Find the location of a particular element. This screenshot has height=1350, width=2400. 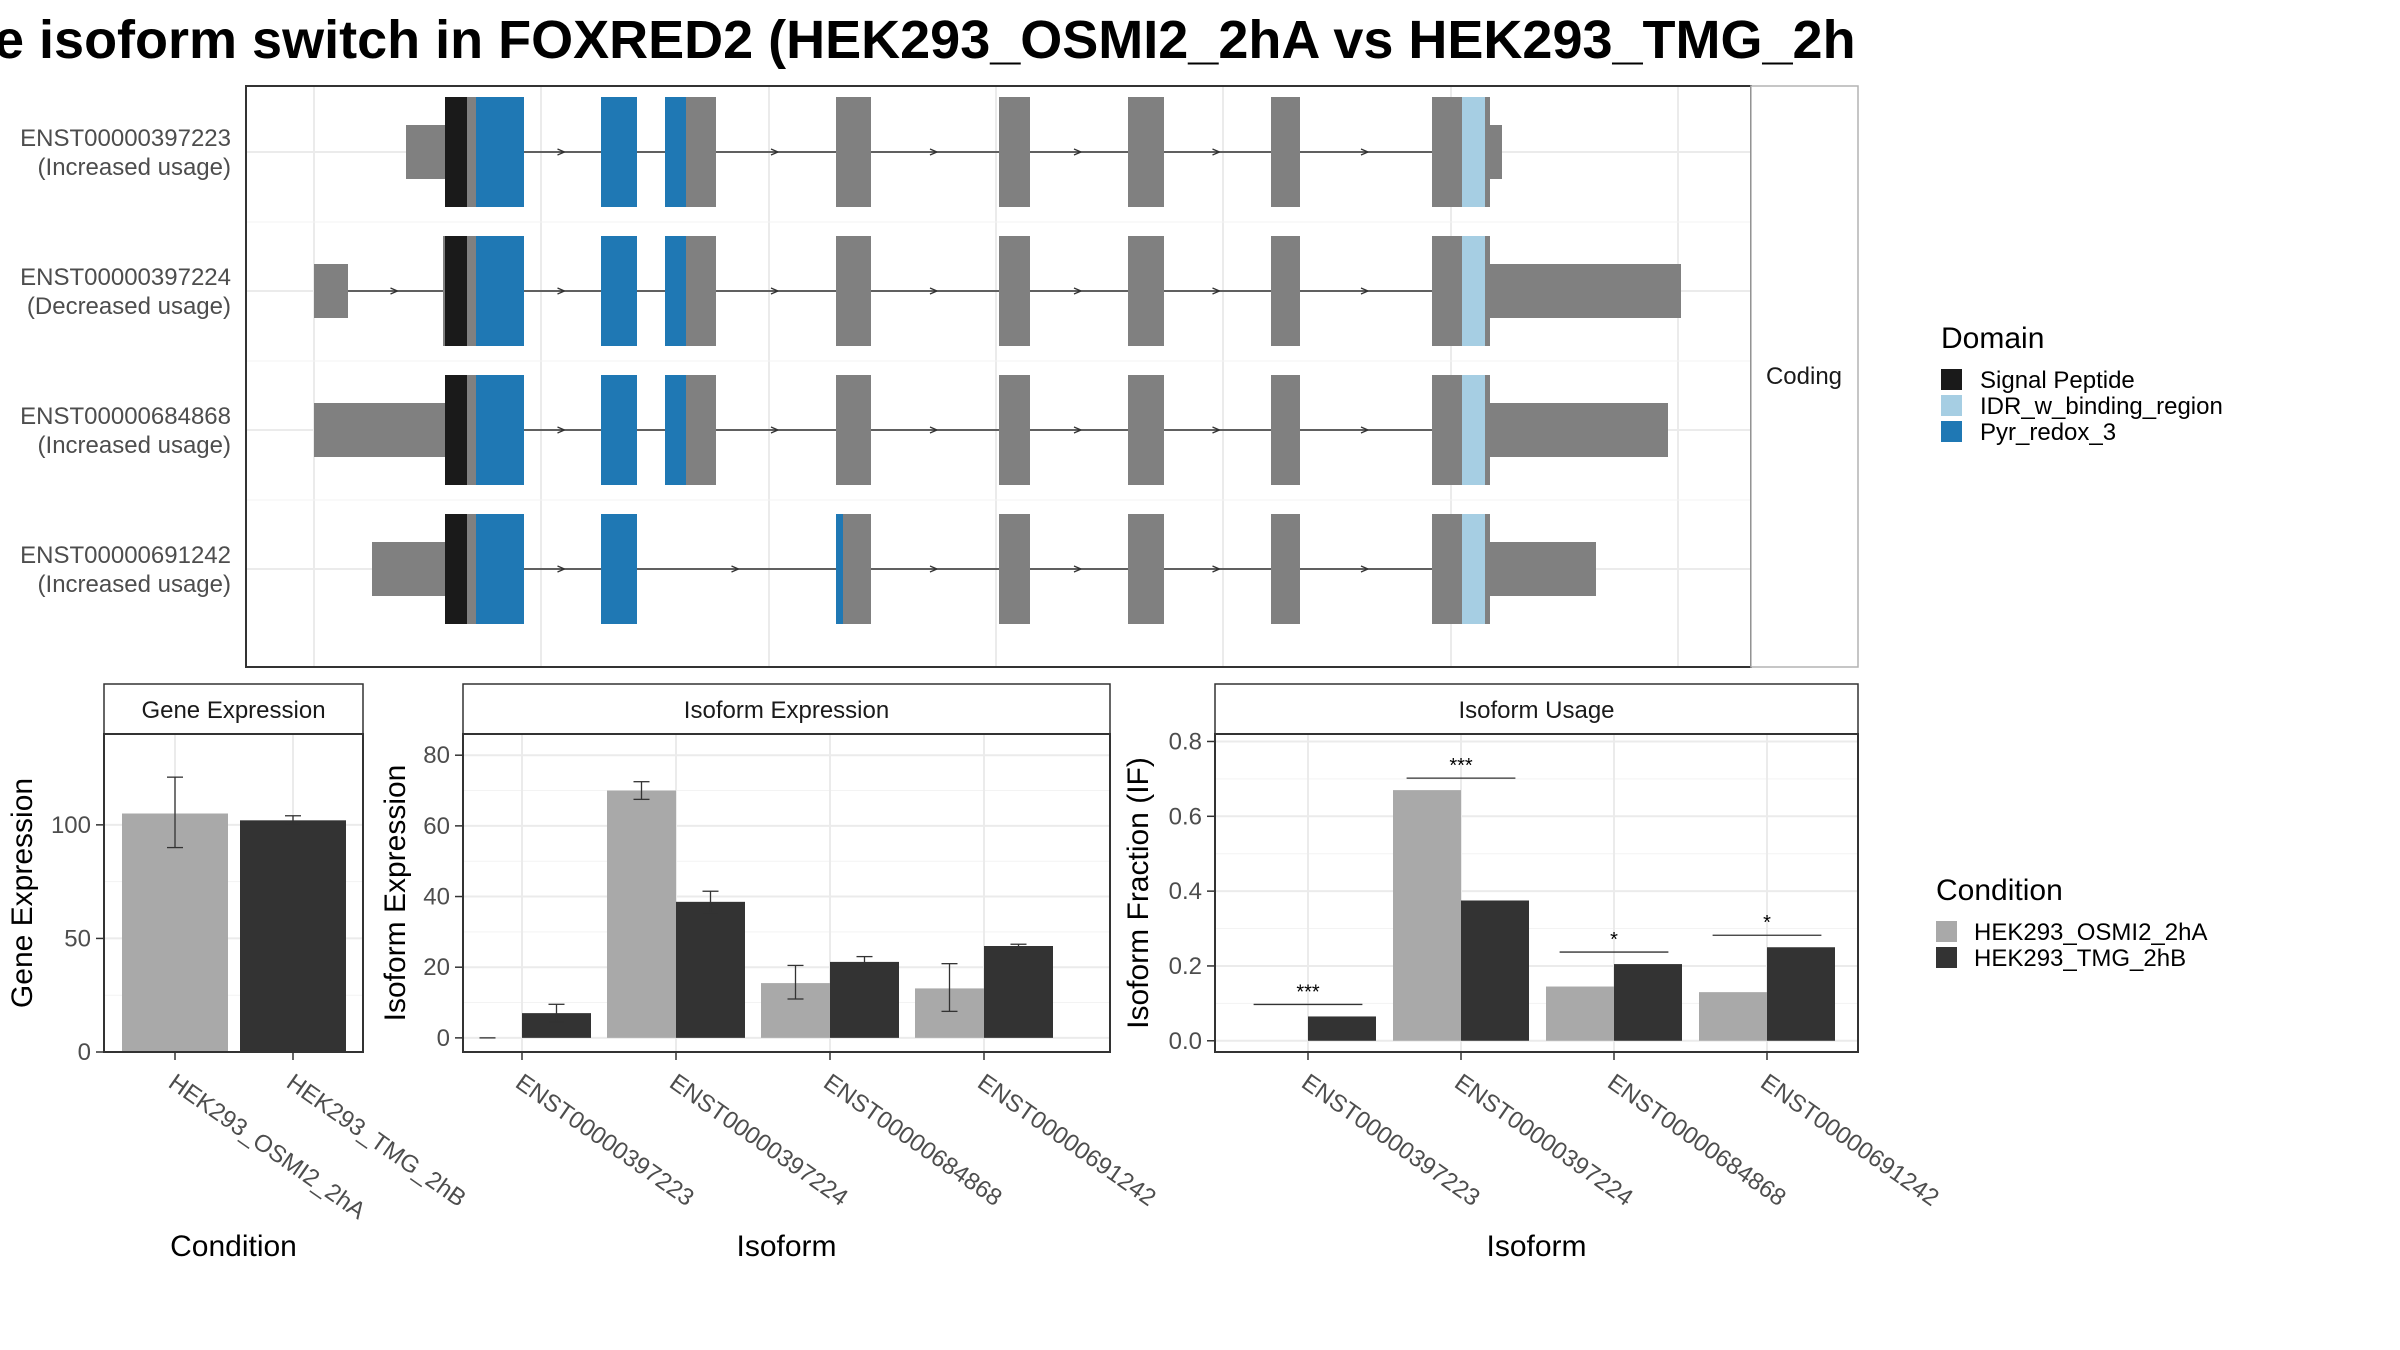

y-tick-label: 0.4 is located at coordinates (1185, 891).